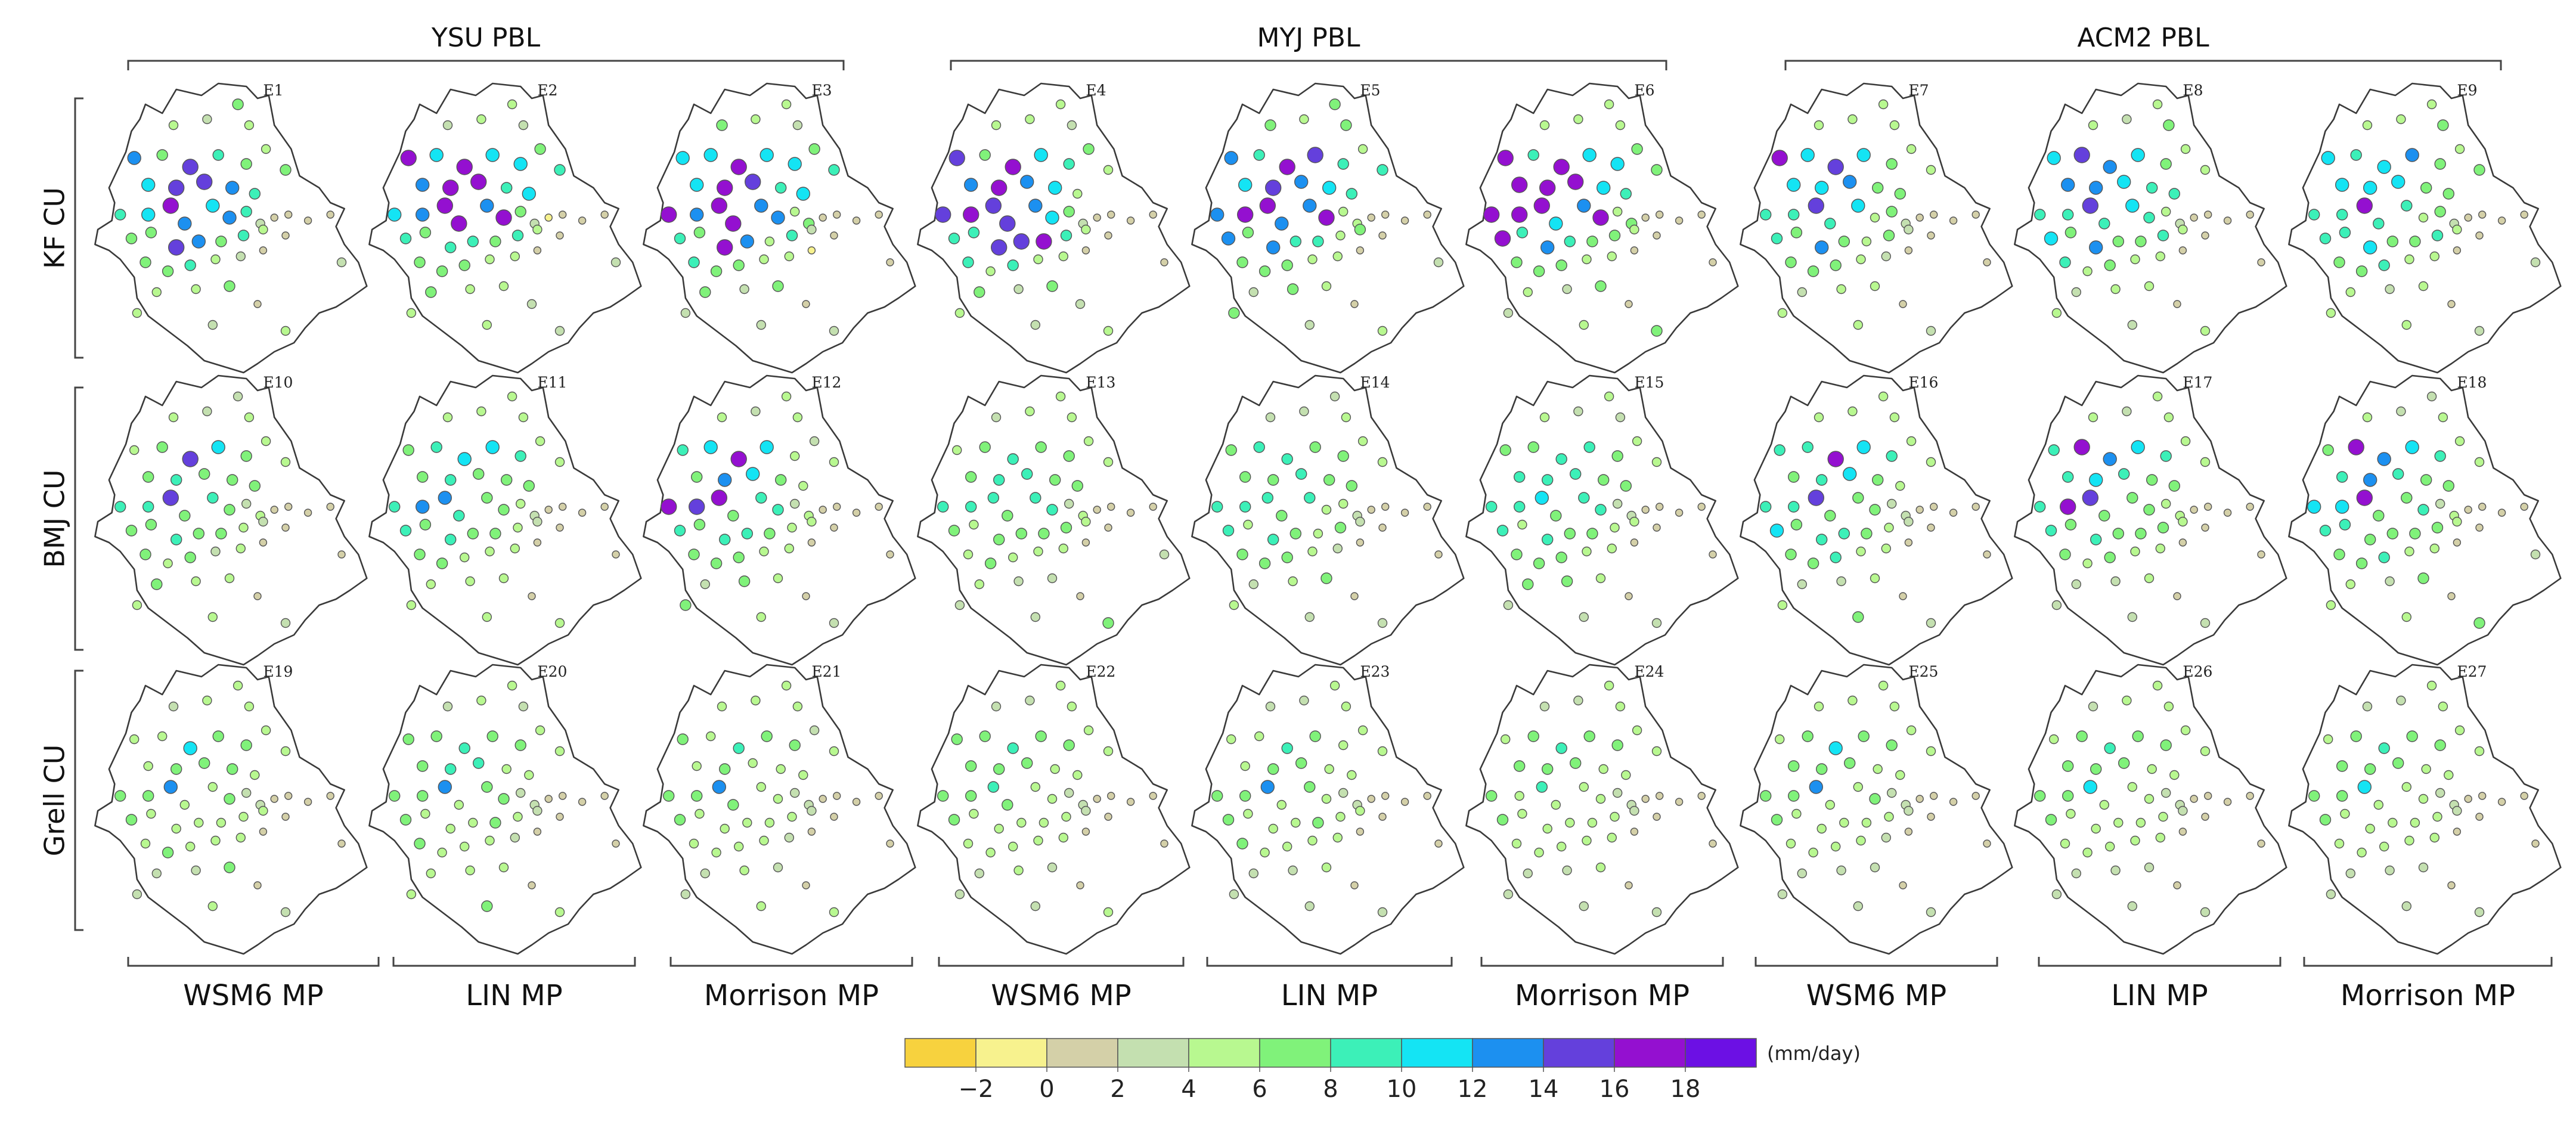  Describe the element at coordinates (505, 809) in the screenshot. I see `country-outline` at that location.